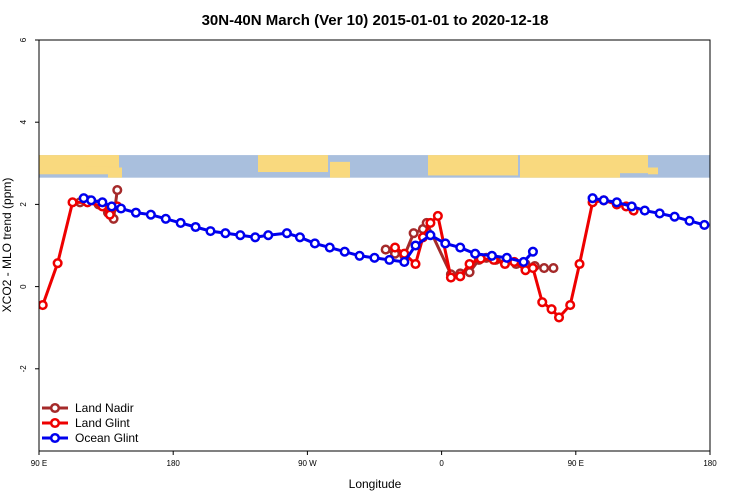 The width and height of the screenshot is (750, 500). What do you see at coordinates (23, 369) in the screenshot?
I see `y-tick-label: -2` at bounding box center [23, 369].